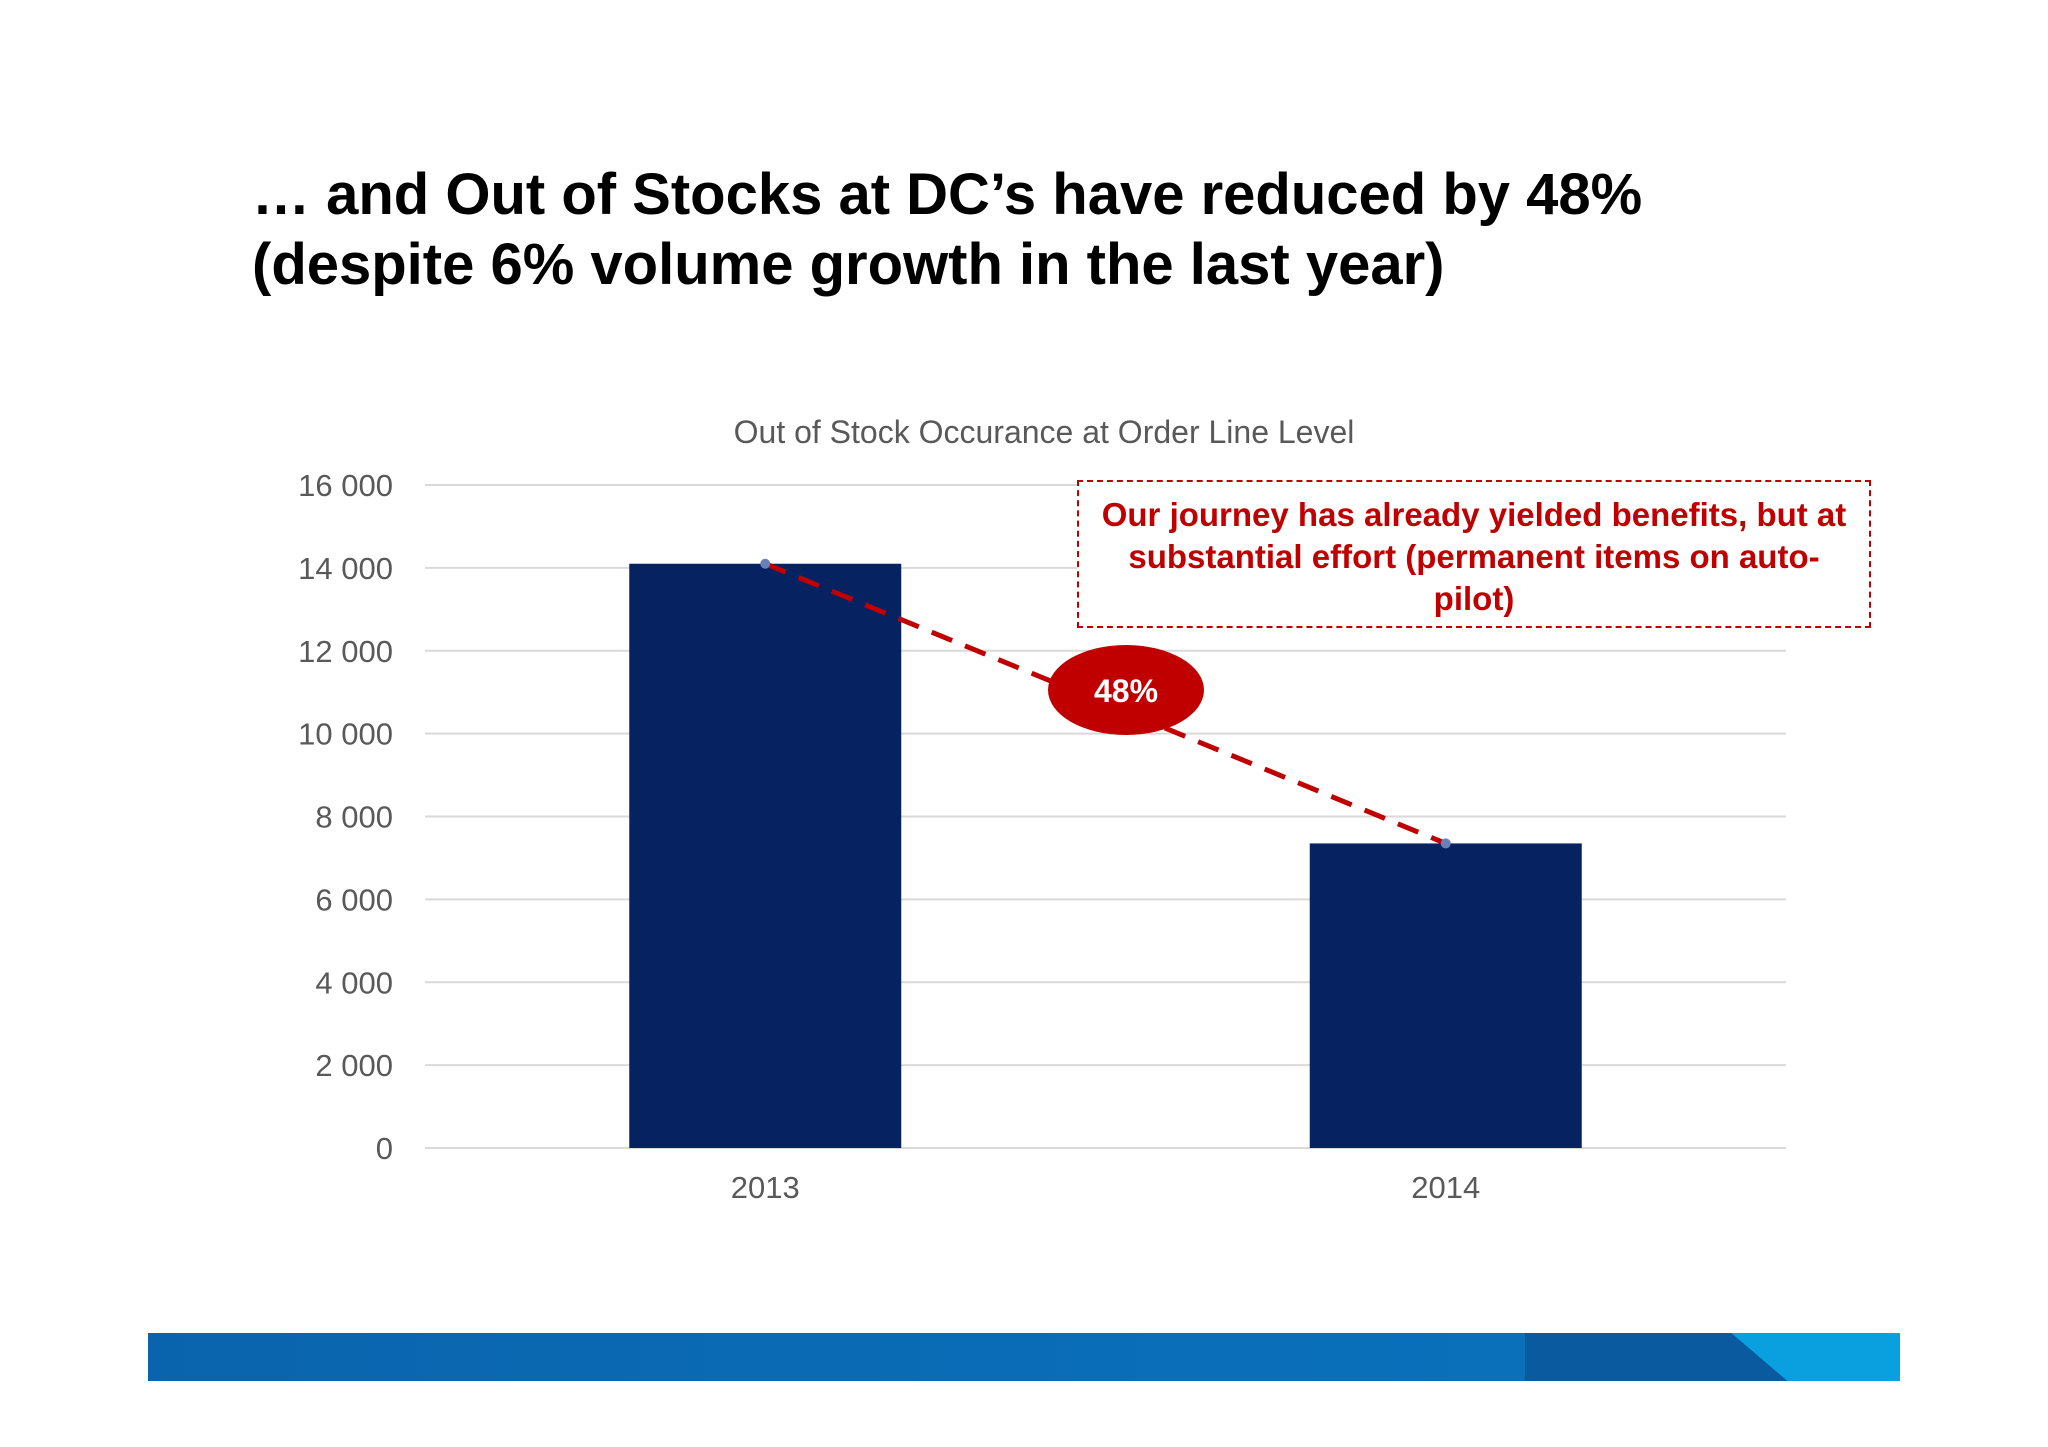 The image size is (2048, 1447). Describe the element at coordinates (345, 734) in the screenshot. I see `y-tick-label: 10 000` at that location.